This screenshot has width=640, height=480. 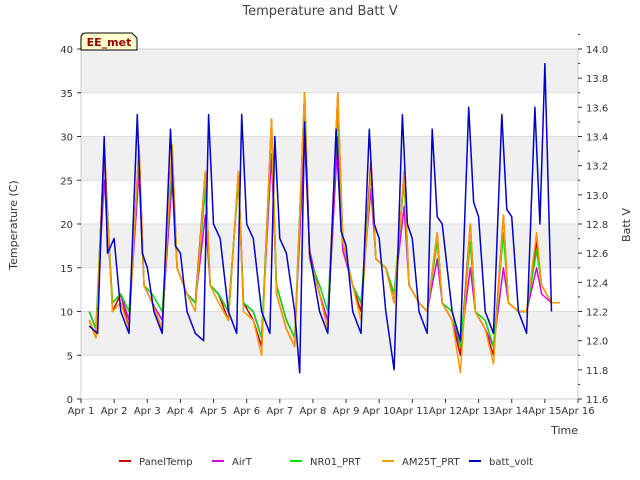 I want to click on site-label: EE_met, so click(x=109, y=42).